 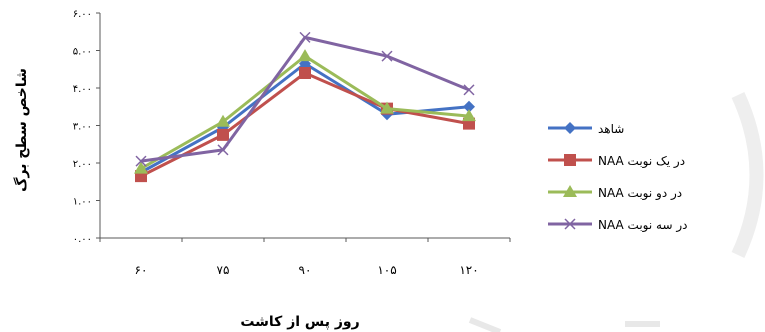 I want to click on legend-entry: NAA در سه نوبت, so click(x=617, y=225).